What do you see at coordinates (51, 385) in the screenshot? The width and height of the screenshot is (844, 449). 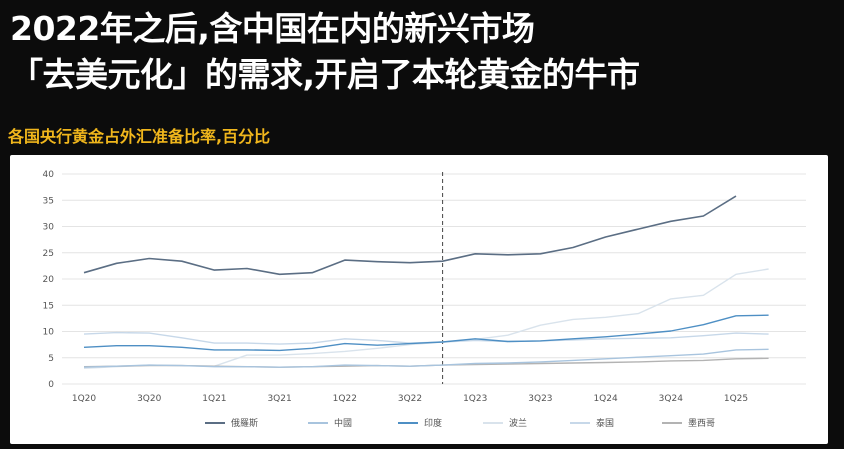 I see `y-tick-label: 0` at bounding box center [51, 385].